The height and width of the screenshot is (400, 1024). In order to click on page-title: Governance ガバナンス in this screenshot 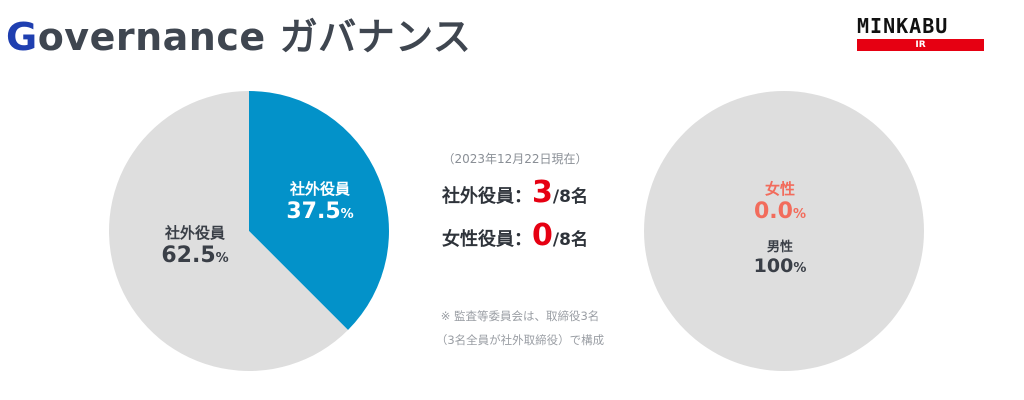, I will do `click(238, 33)`.